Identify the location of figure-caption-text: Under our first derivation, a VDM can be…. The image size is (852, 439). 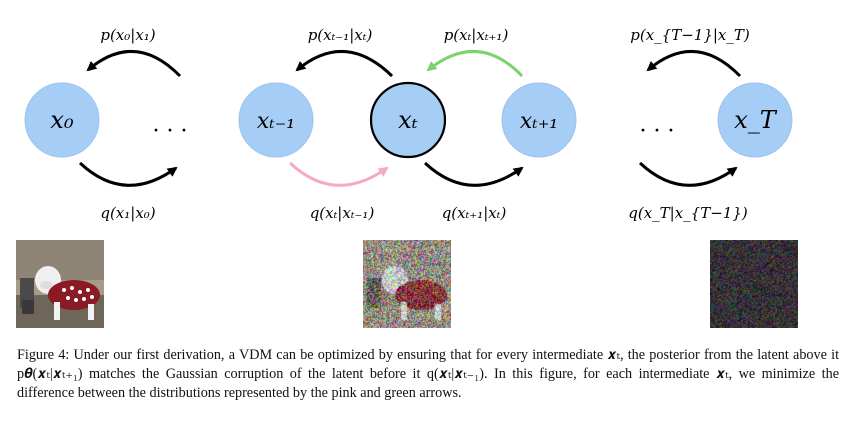
(428, 374).